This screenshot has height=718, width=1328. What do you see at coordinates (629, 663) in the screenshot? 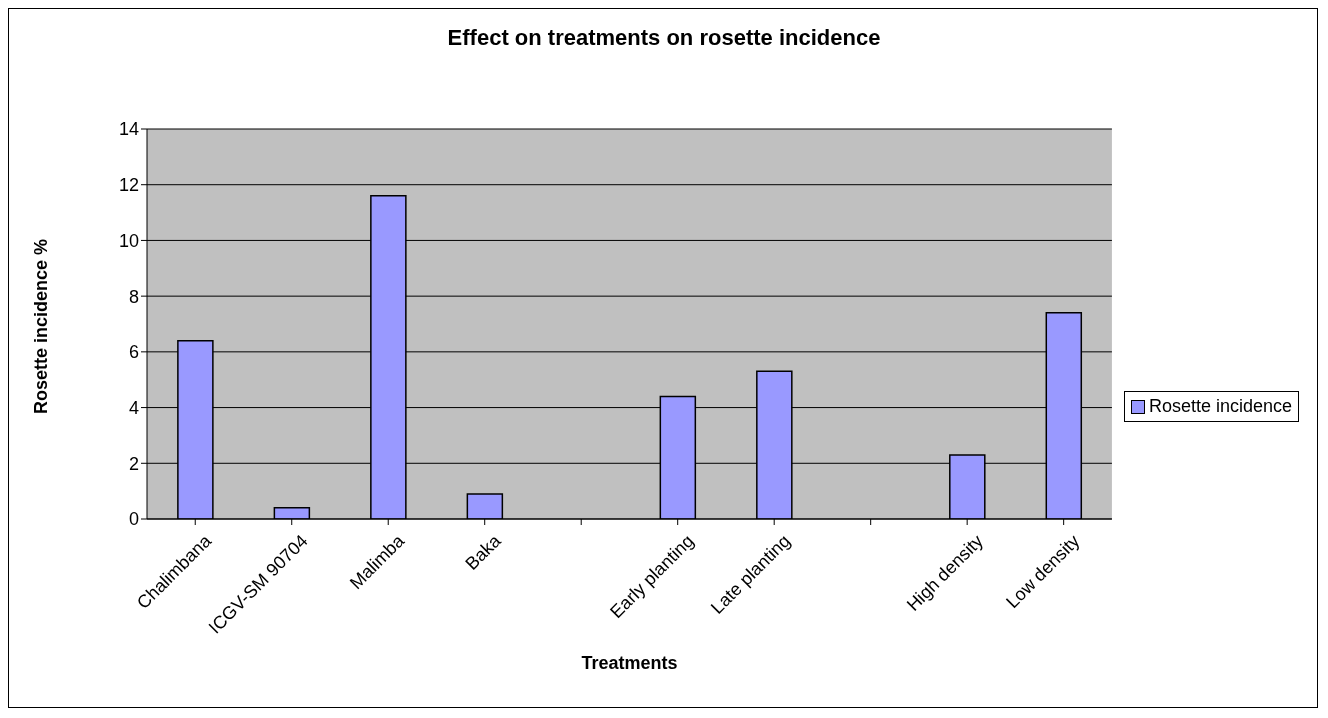
I see `x-axis-title: Treatments` at bounding box center [629, 663].